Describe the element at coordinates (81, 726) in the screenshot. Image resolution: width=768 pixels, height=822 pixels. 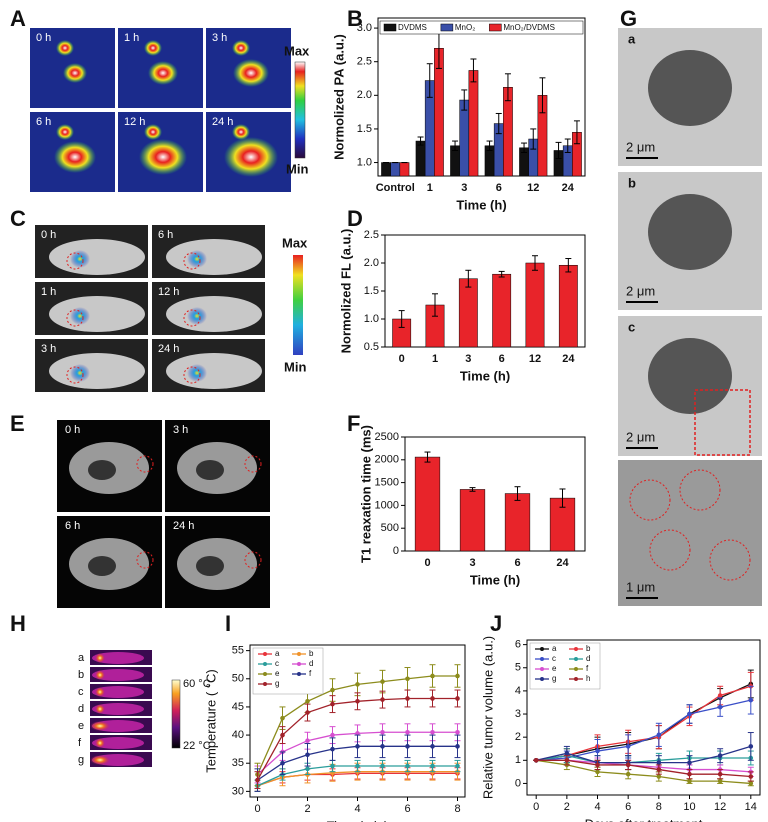
I see `row-label: e` at that location.